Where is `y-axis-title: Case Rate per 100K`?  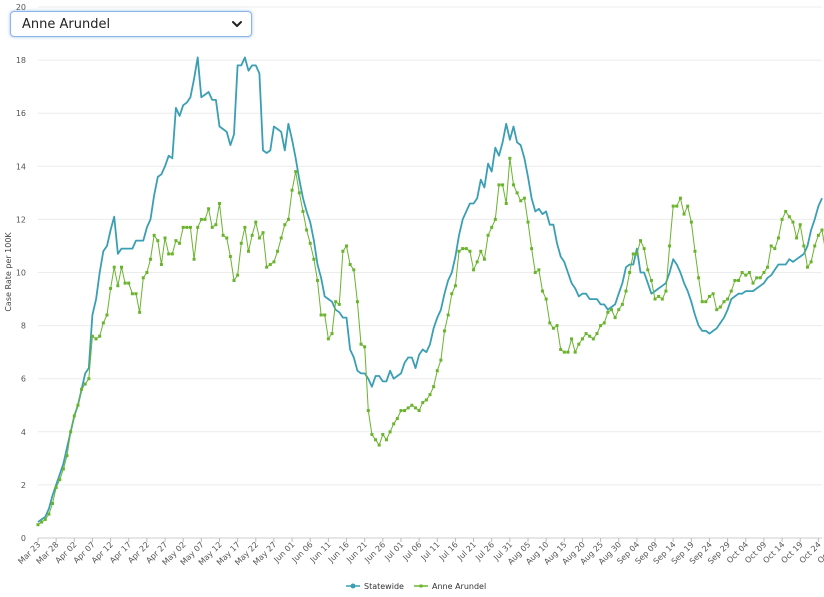
y-axis-title: Case Rate per 100K is located at coordinates (8, 272).